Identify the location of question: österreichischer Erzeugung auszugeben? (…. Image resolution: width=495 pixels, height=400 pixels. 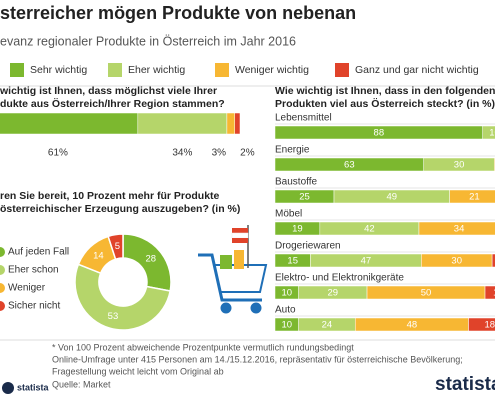
(120, 209).